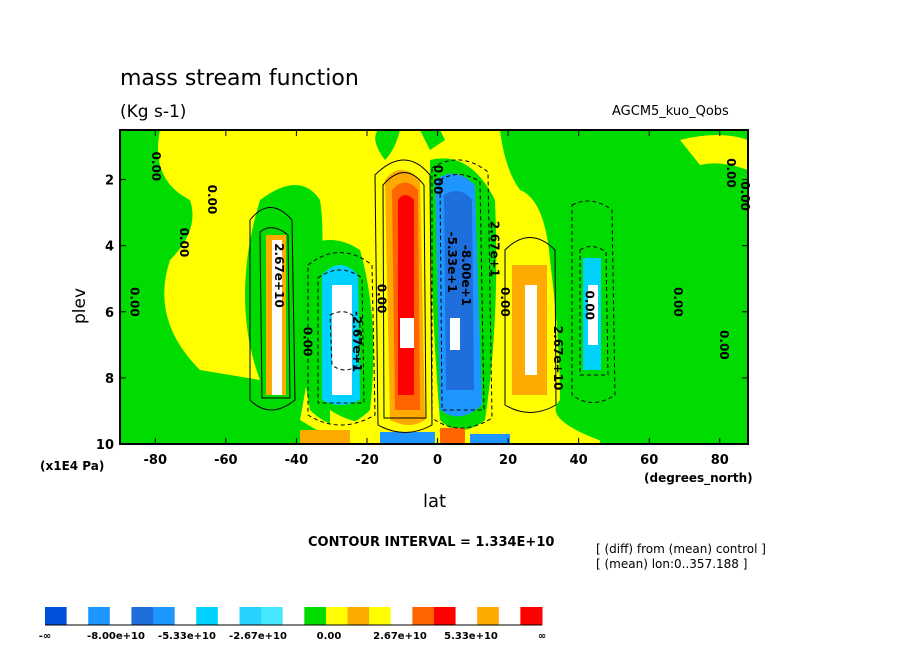 This screenshot has width=904, height=654. Describe the element at coordinates (542, 636) in the screenshot. I see `colorbar-label: ∞` at that location.